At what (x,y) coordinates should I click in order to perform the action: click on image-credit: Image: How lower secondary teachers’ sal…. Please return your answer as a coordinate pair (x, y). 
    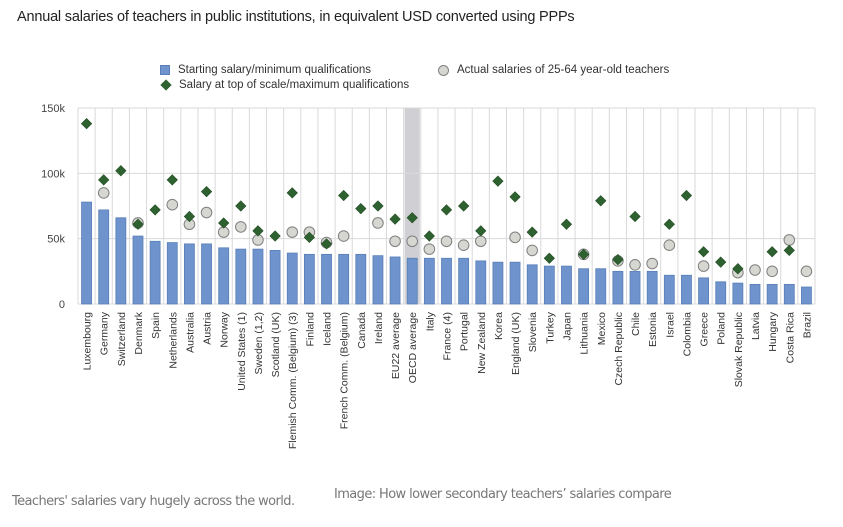
    Looking at the image, I should click on (503, 494).